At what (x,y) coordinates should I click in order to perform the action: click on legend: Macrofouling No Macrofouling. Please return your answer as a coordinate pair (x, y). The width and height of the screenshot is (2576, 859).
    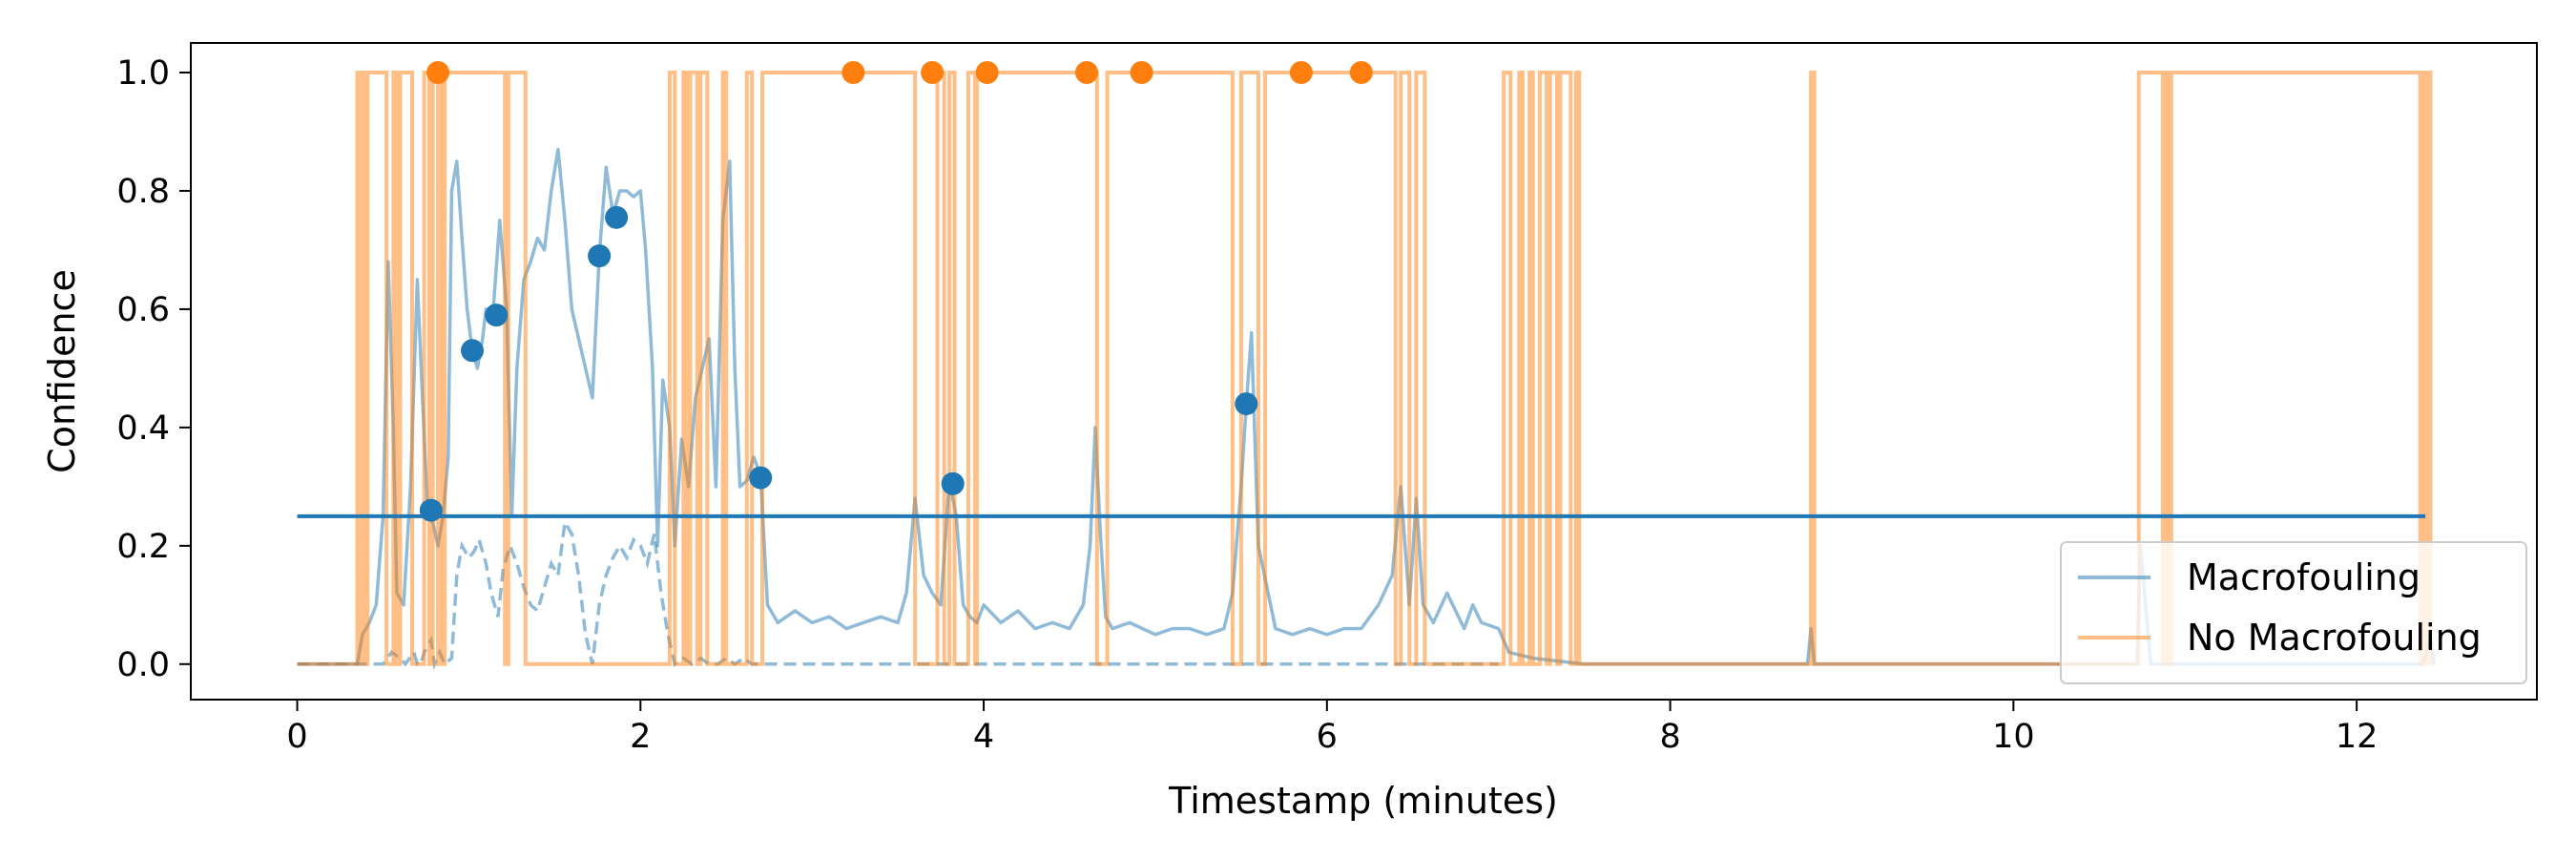
    Looking at the image, I should click on (2293, 612).